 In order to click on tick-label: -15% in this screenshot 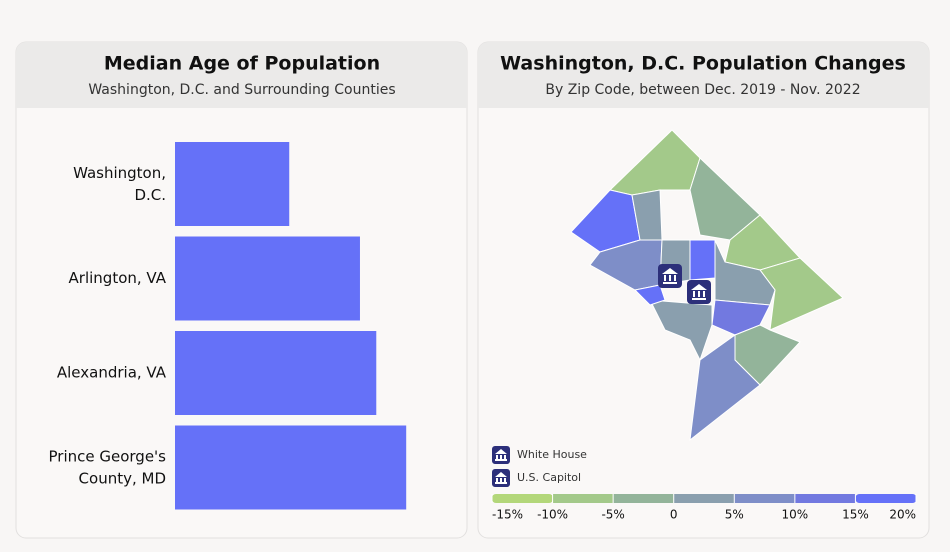, I will do `click(507, 515)`.